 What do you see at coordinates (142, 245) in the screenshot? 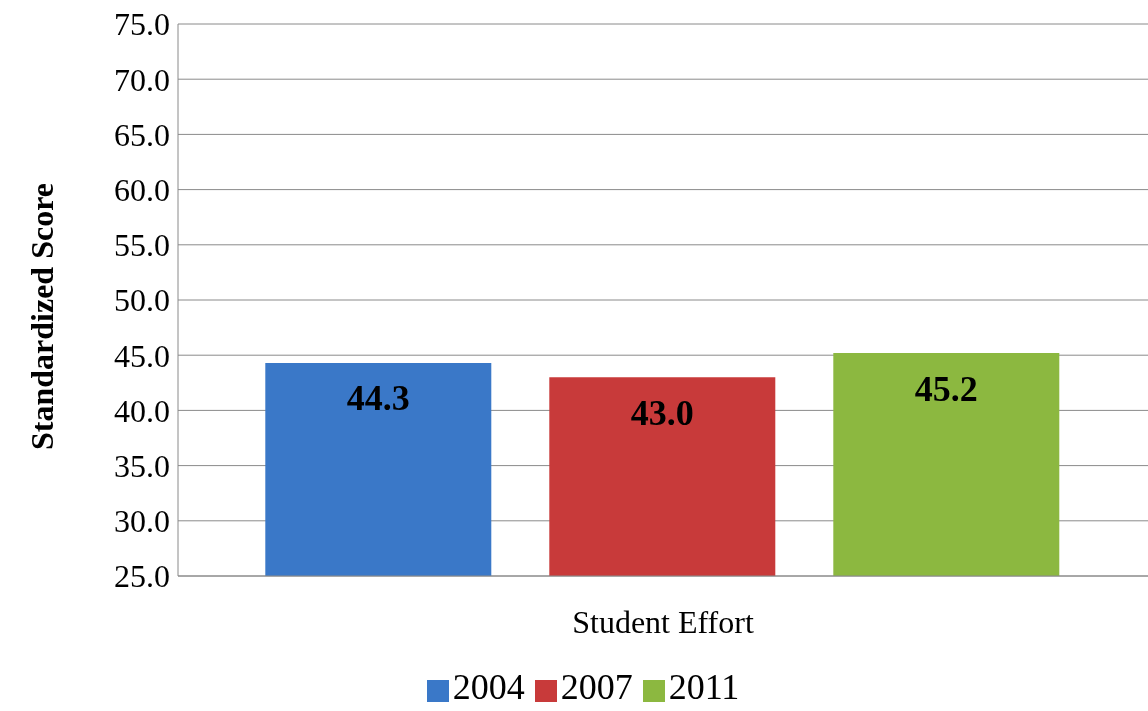
I see `y-tick-label: 55.0` at bounding box center [142, 245].